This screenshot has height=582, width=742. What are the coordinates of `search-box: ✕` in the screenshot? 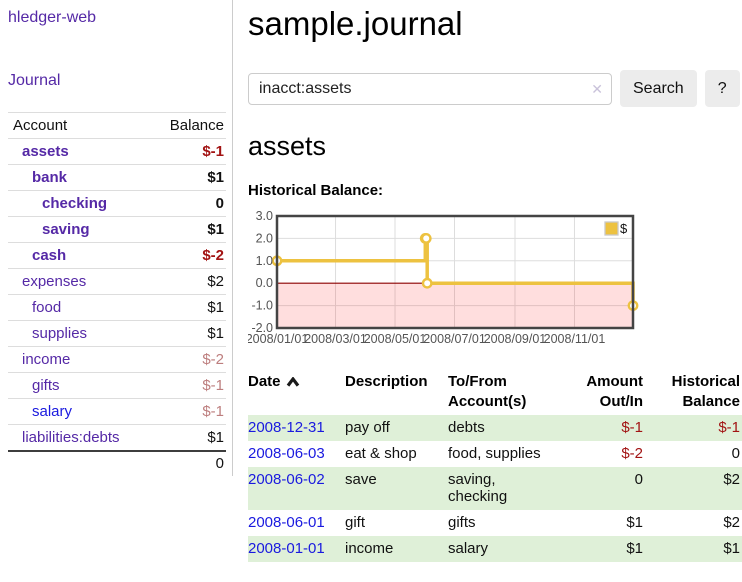 It's located at (430, 88).